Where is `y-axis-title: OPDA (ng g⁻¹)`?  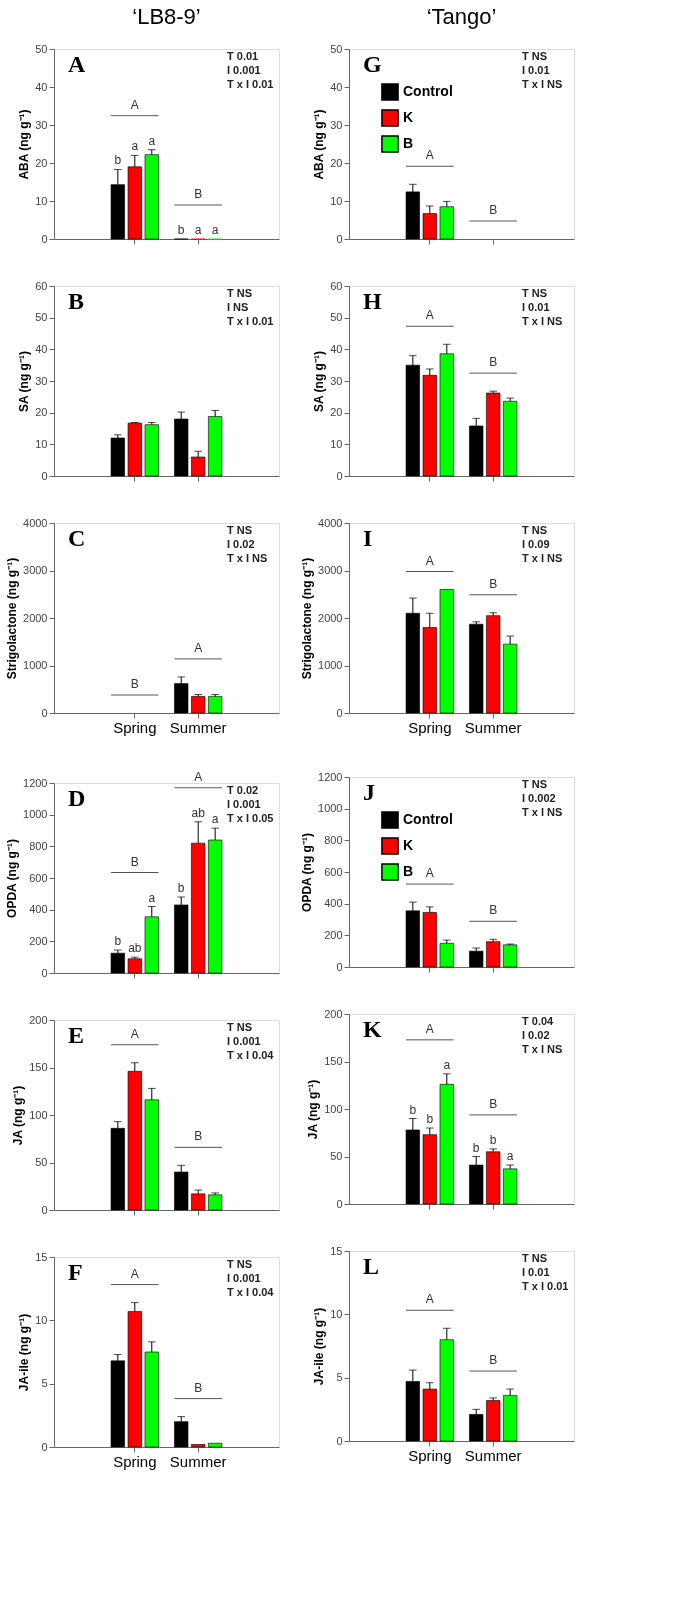 y-axis-title: OPDA (ng g⁻¹) is located at coordinates (307, 872).